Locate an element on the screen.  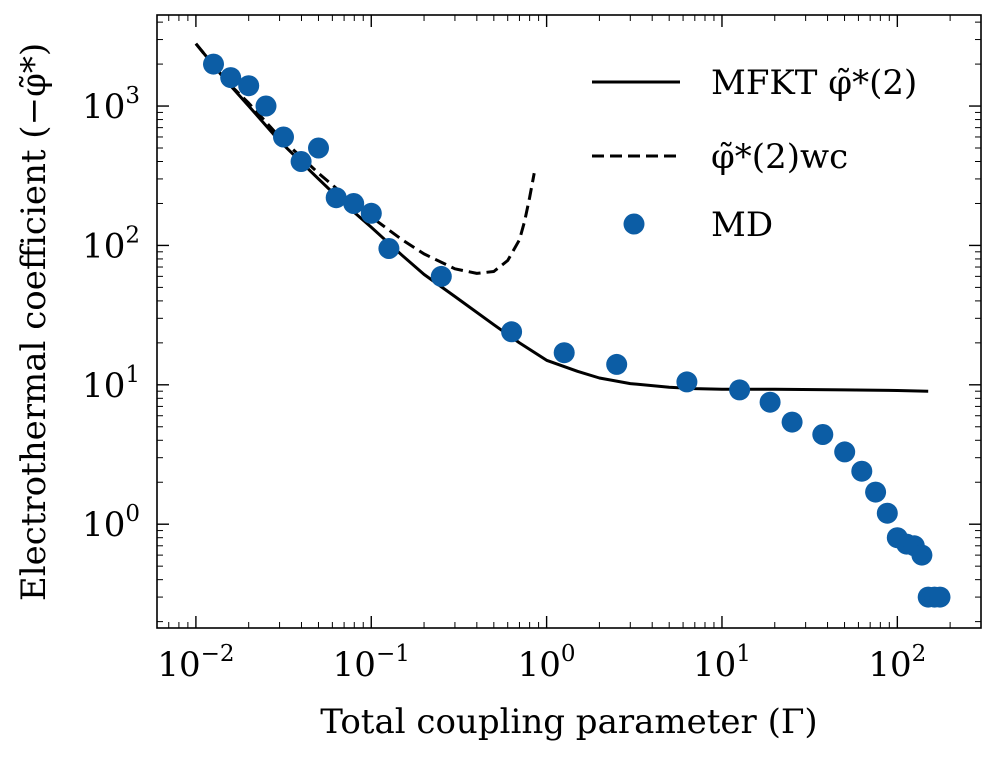
y-tick-exponent: 2 is located at coordinates (132, 235).